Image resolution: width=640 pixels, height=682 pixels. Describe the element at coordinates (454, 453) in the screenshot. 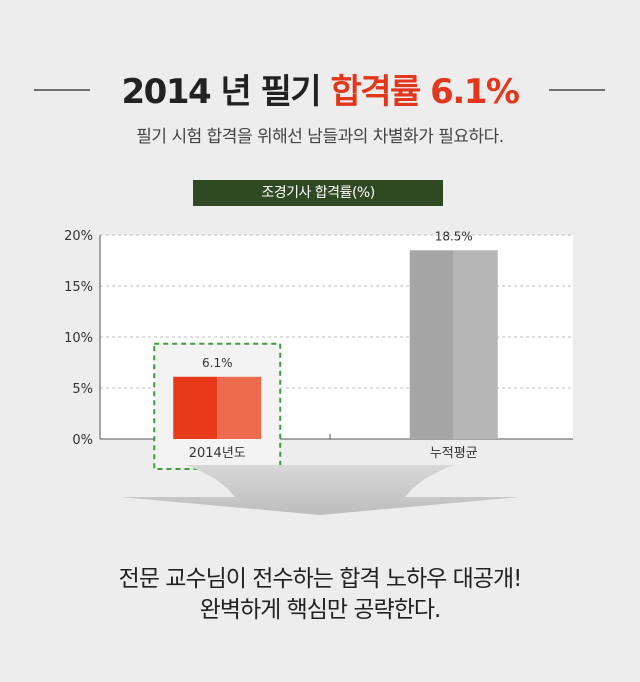

I see `x-tick-label: 누적평균` at that location.